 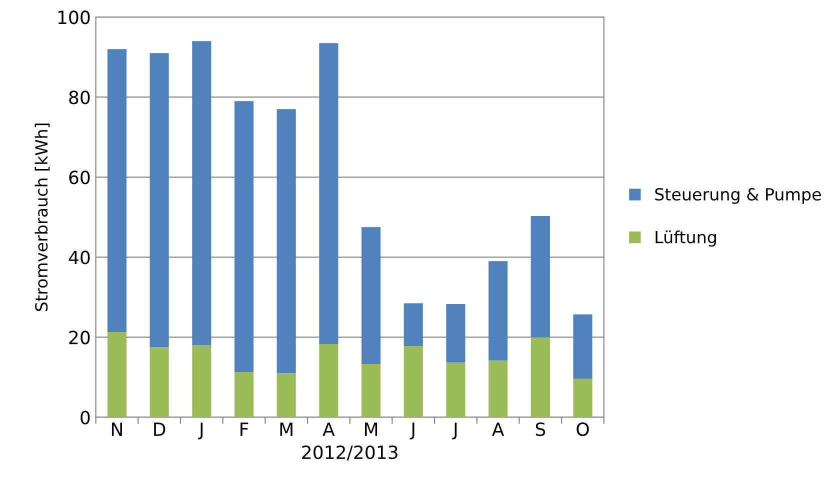 I want to click on x-tick-label: N, so click(x=117, y=429).